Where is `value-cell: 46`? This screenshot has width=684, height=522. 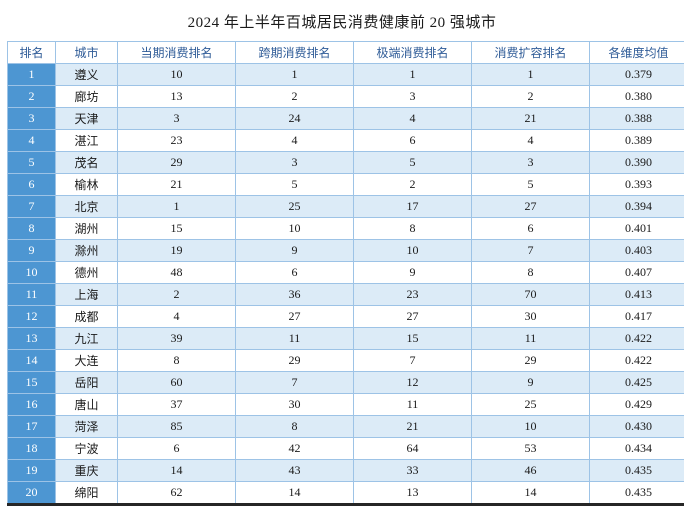
value-cell: 46 is located at coordinates (530, 470).